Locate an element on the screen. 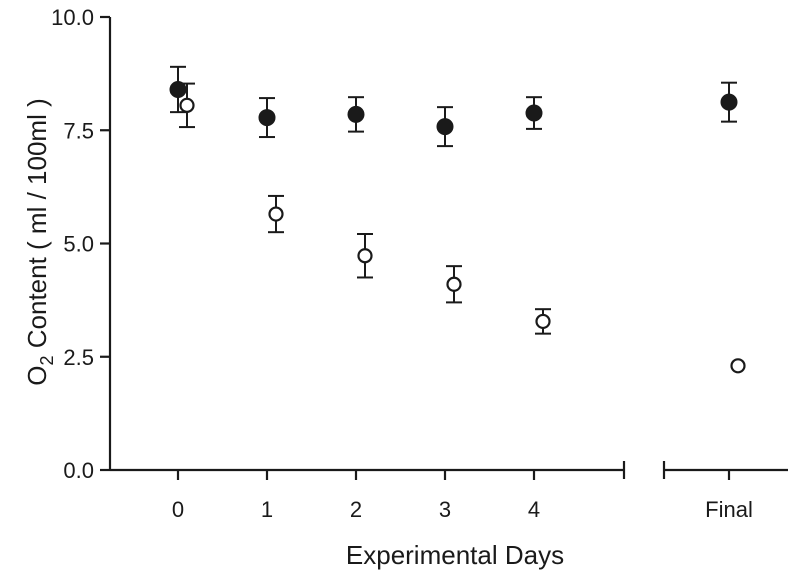  x-axis-title: Experimental Days is located at coordinates (455, 555).